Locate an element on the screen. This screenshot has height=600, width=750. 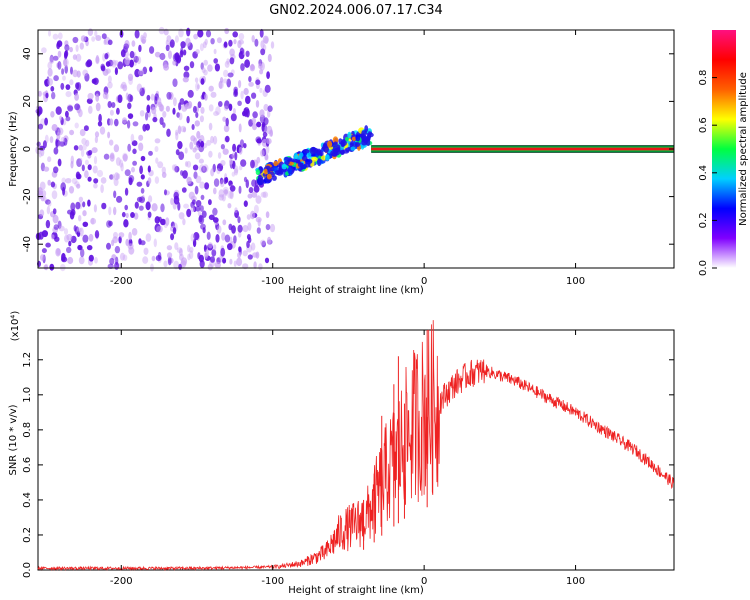
snr-x-label: Height of straight line (km) is located at coordinates (356, 590).